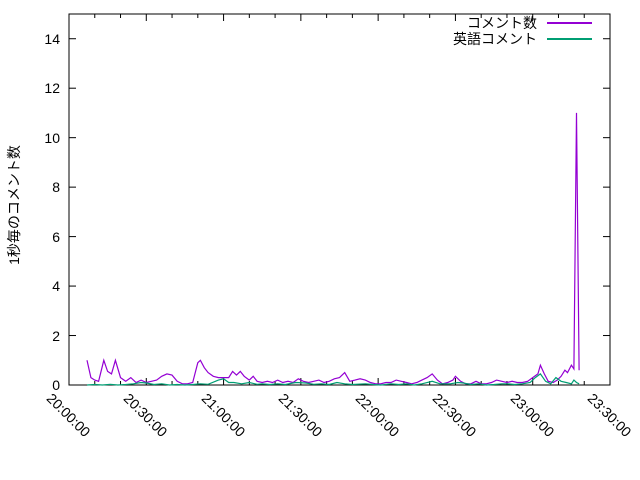  Describe the element at coordinates (52, 38) in the screenshot. I see `y-tick-label: 14` at that location.